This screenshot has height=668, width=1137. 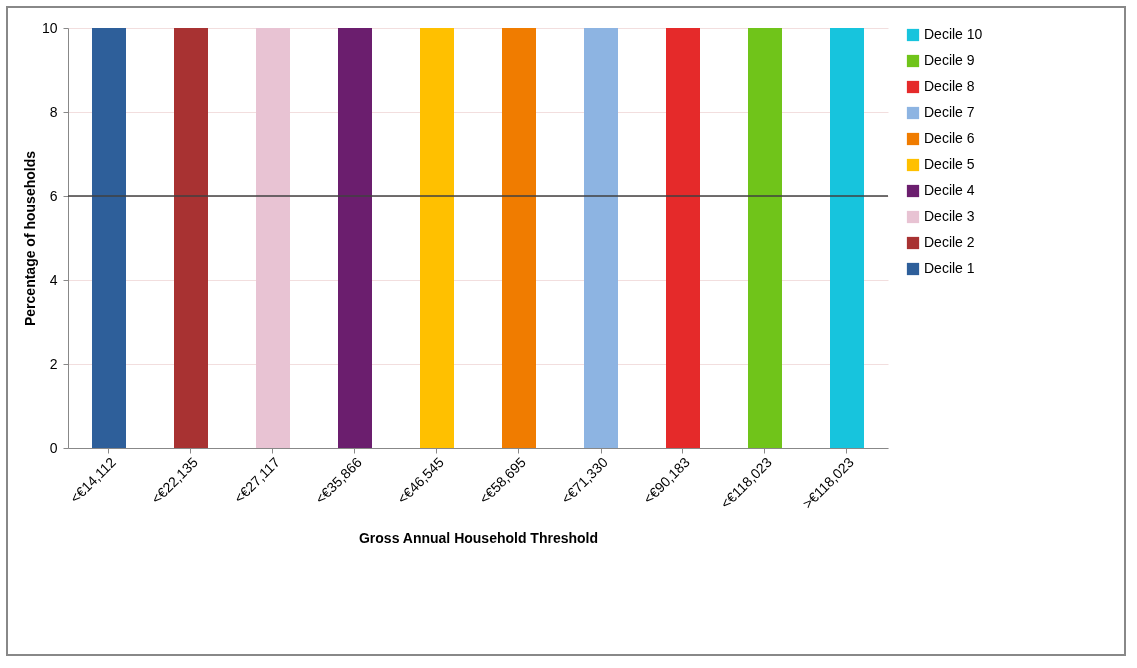 I want to click on legend-label: Decile 8, so click(x=949, y=86).